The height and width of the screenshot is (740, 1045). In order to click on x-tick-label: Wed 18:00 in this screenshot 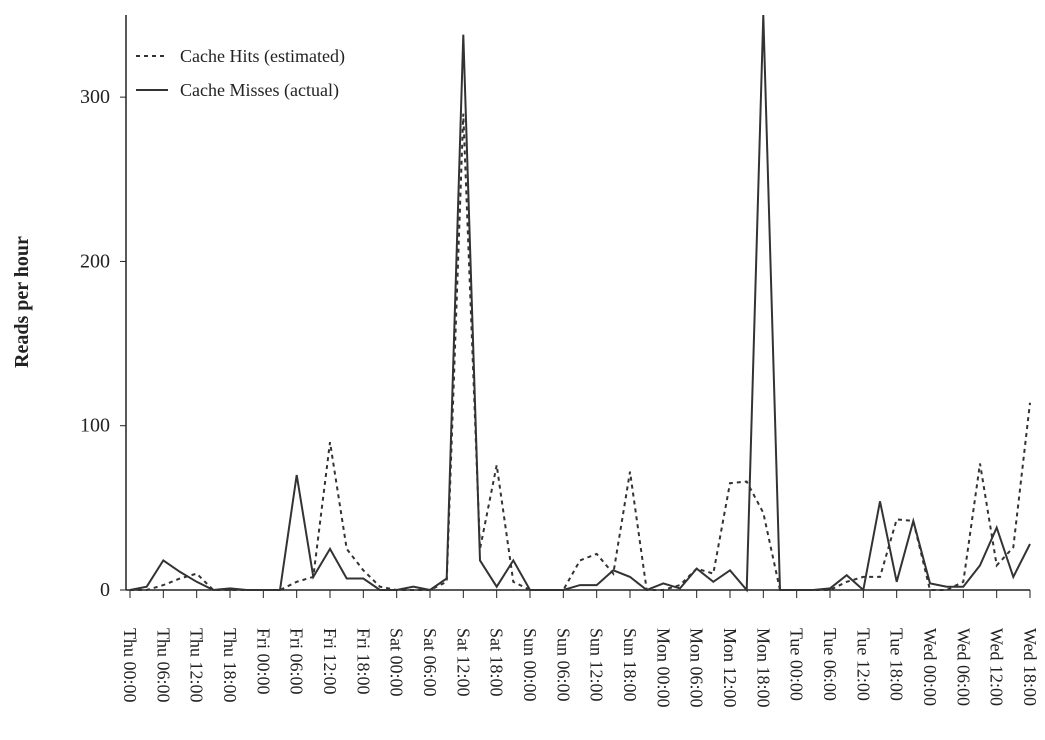, I will do `click(1030, 667)`.